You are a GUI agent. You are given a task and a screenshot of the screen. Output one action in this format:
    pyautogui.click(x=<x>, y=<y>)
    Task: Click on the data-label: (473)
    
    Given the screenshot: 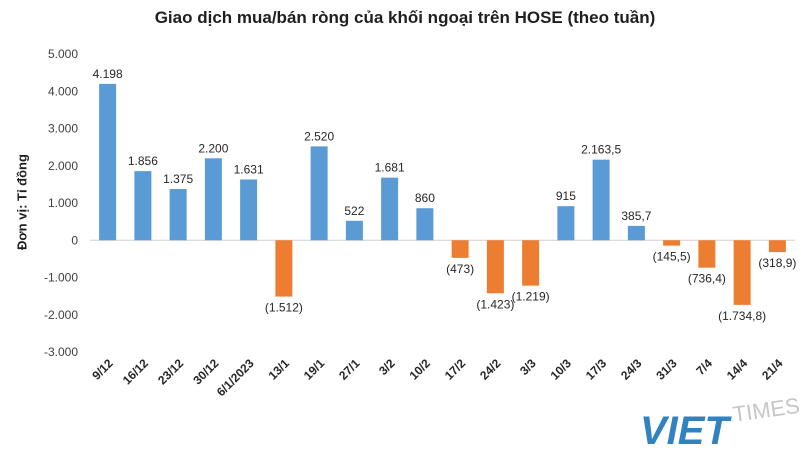 What is the action you would take?
    pyautogui.click(x=460, y=269)
    